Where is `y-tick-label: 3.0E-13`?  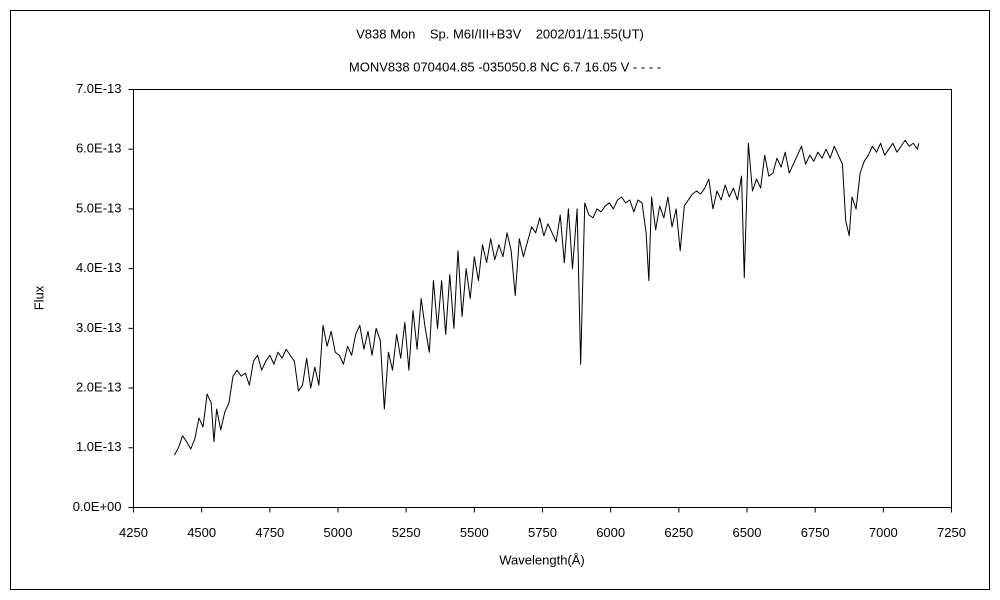 y-tick-label: 3.0E-13 is located at coordinates (99, 327).